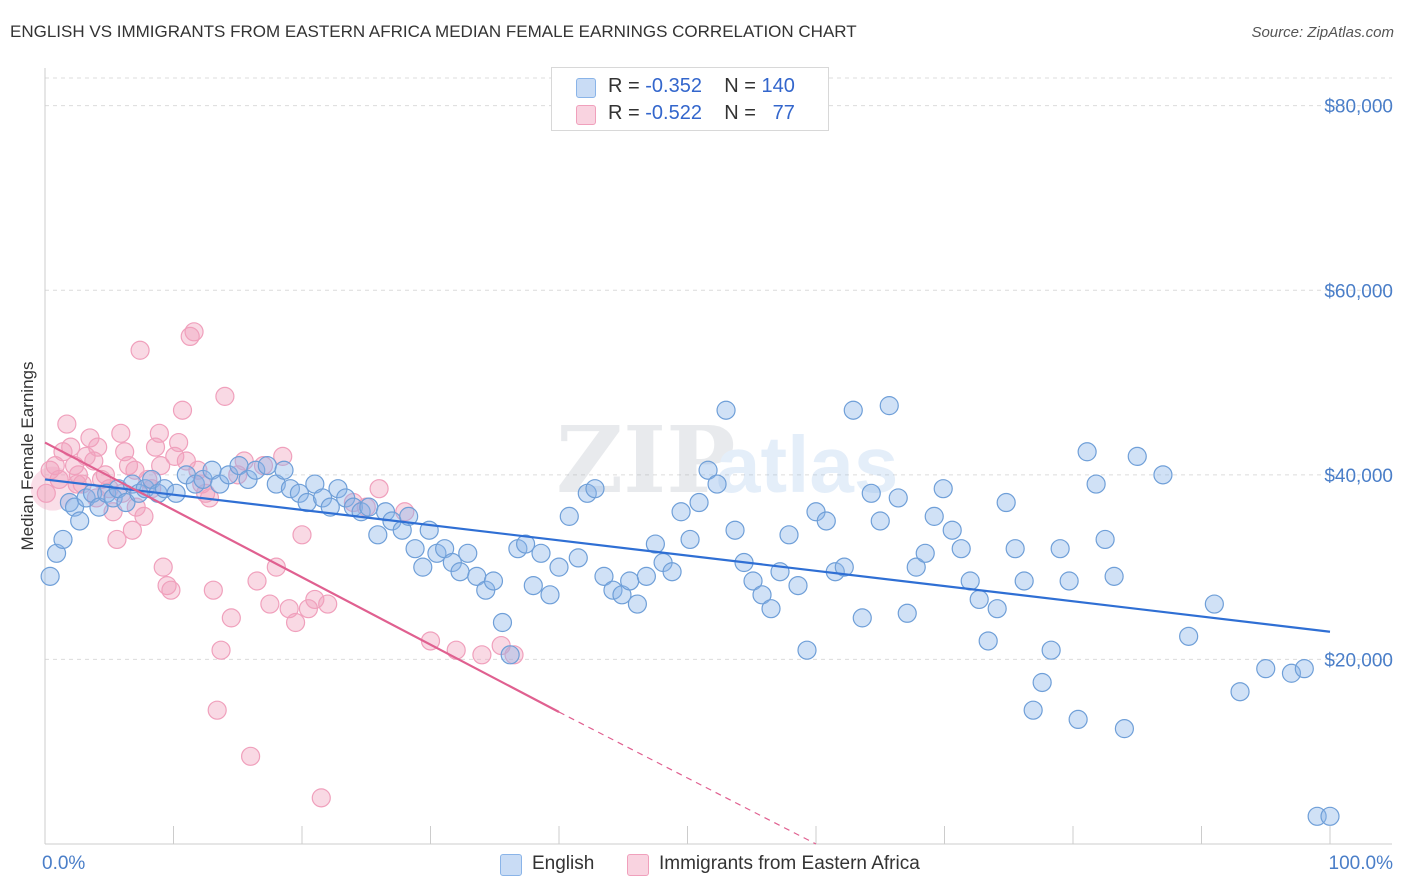 The image size is (1406, 892). Describe the element at coordinates (1322, 32) in the screenshot. I see `source-label: Source: ZipAtlas.com` at that location.